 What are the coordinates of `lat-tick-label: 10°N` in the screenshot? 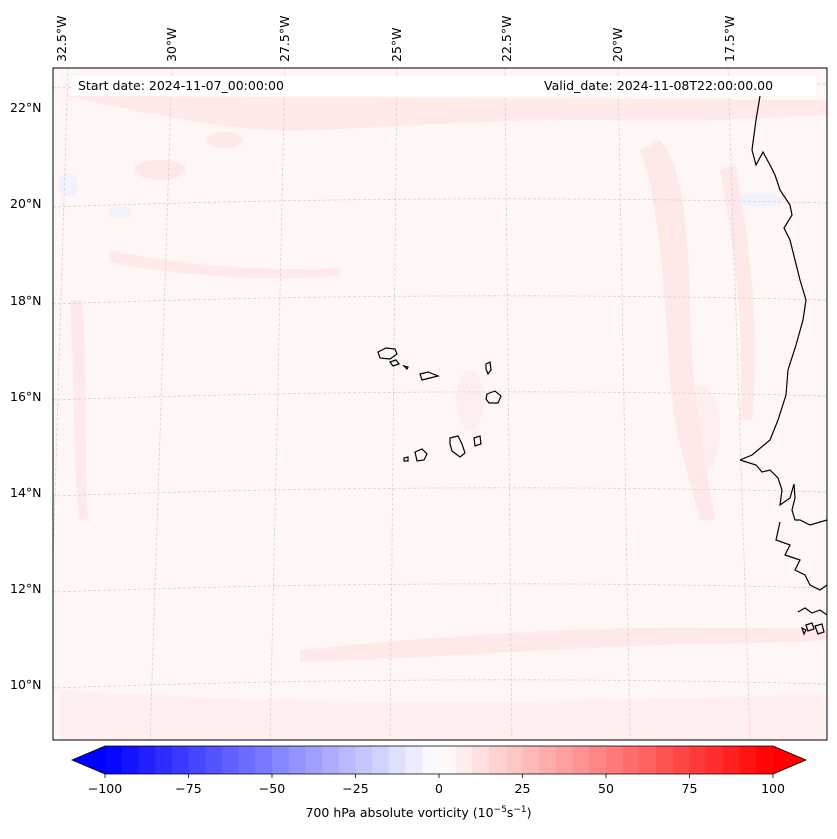 It's located at (26, 684).